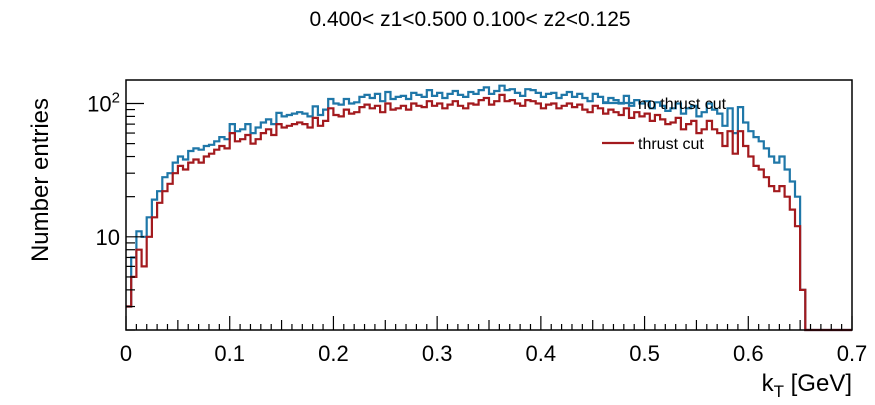 This screenshot has height=405, width=875. What do you see at coordinates (664, 124) in the screenshot?
I see `legend: no thrust cut thrust cut` at bounding box center [664, 124].